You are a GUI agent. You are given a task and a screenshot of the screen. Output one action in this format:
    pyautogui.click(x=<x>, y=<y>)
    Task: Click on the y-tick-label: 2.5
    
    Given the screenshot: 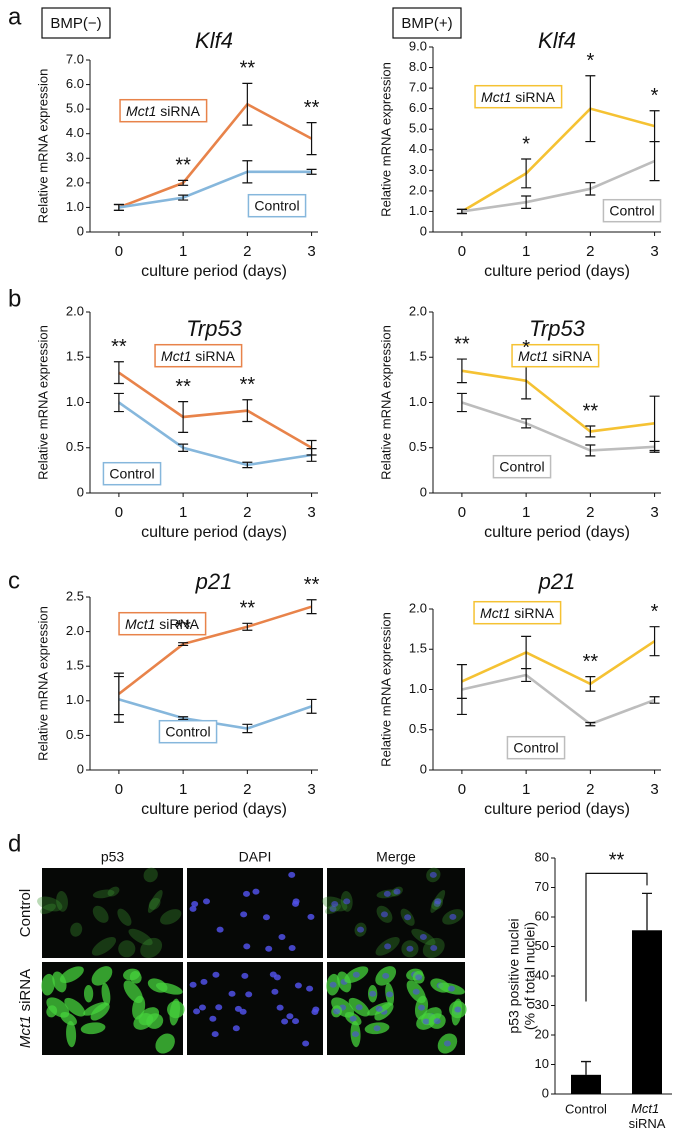 What is the action you would take?
    pyautogui.click(x=75, y=595)
    